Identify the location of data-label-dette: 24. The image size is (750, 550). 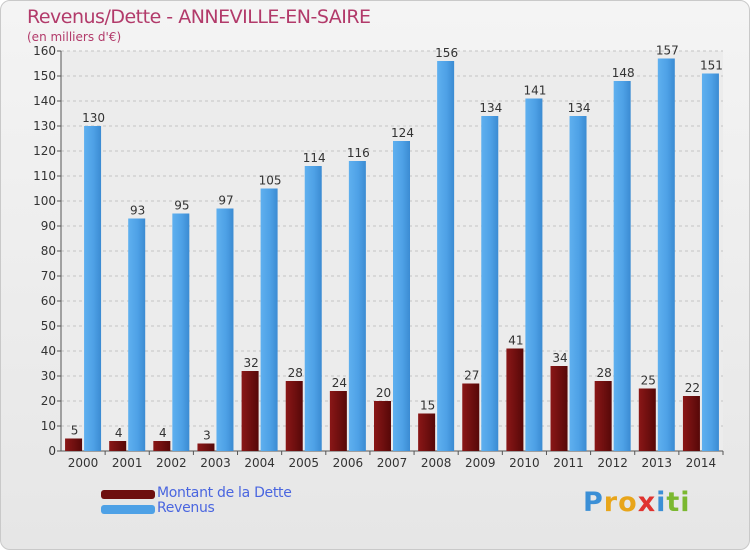
(339, 383).